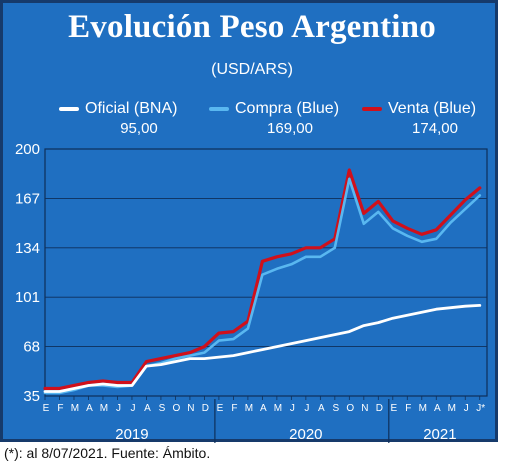 This screenshot has height=466, width=520. Describe the element at coordinates (131, 434) in the screenshot. I see `year-label: 2019` at that location.